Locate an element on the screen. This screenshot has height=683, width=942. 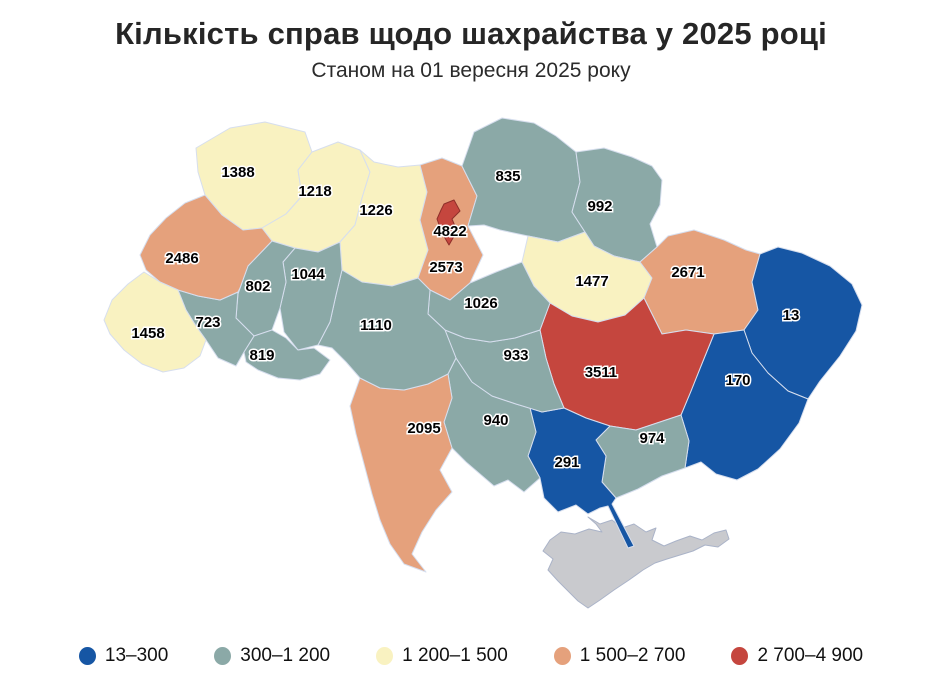
region-zakarpattia is located at coordinates (155, 322).